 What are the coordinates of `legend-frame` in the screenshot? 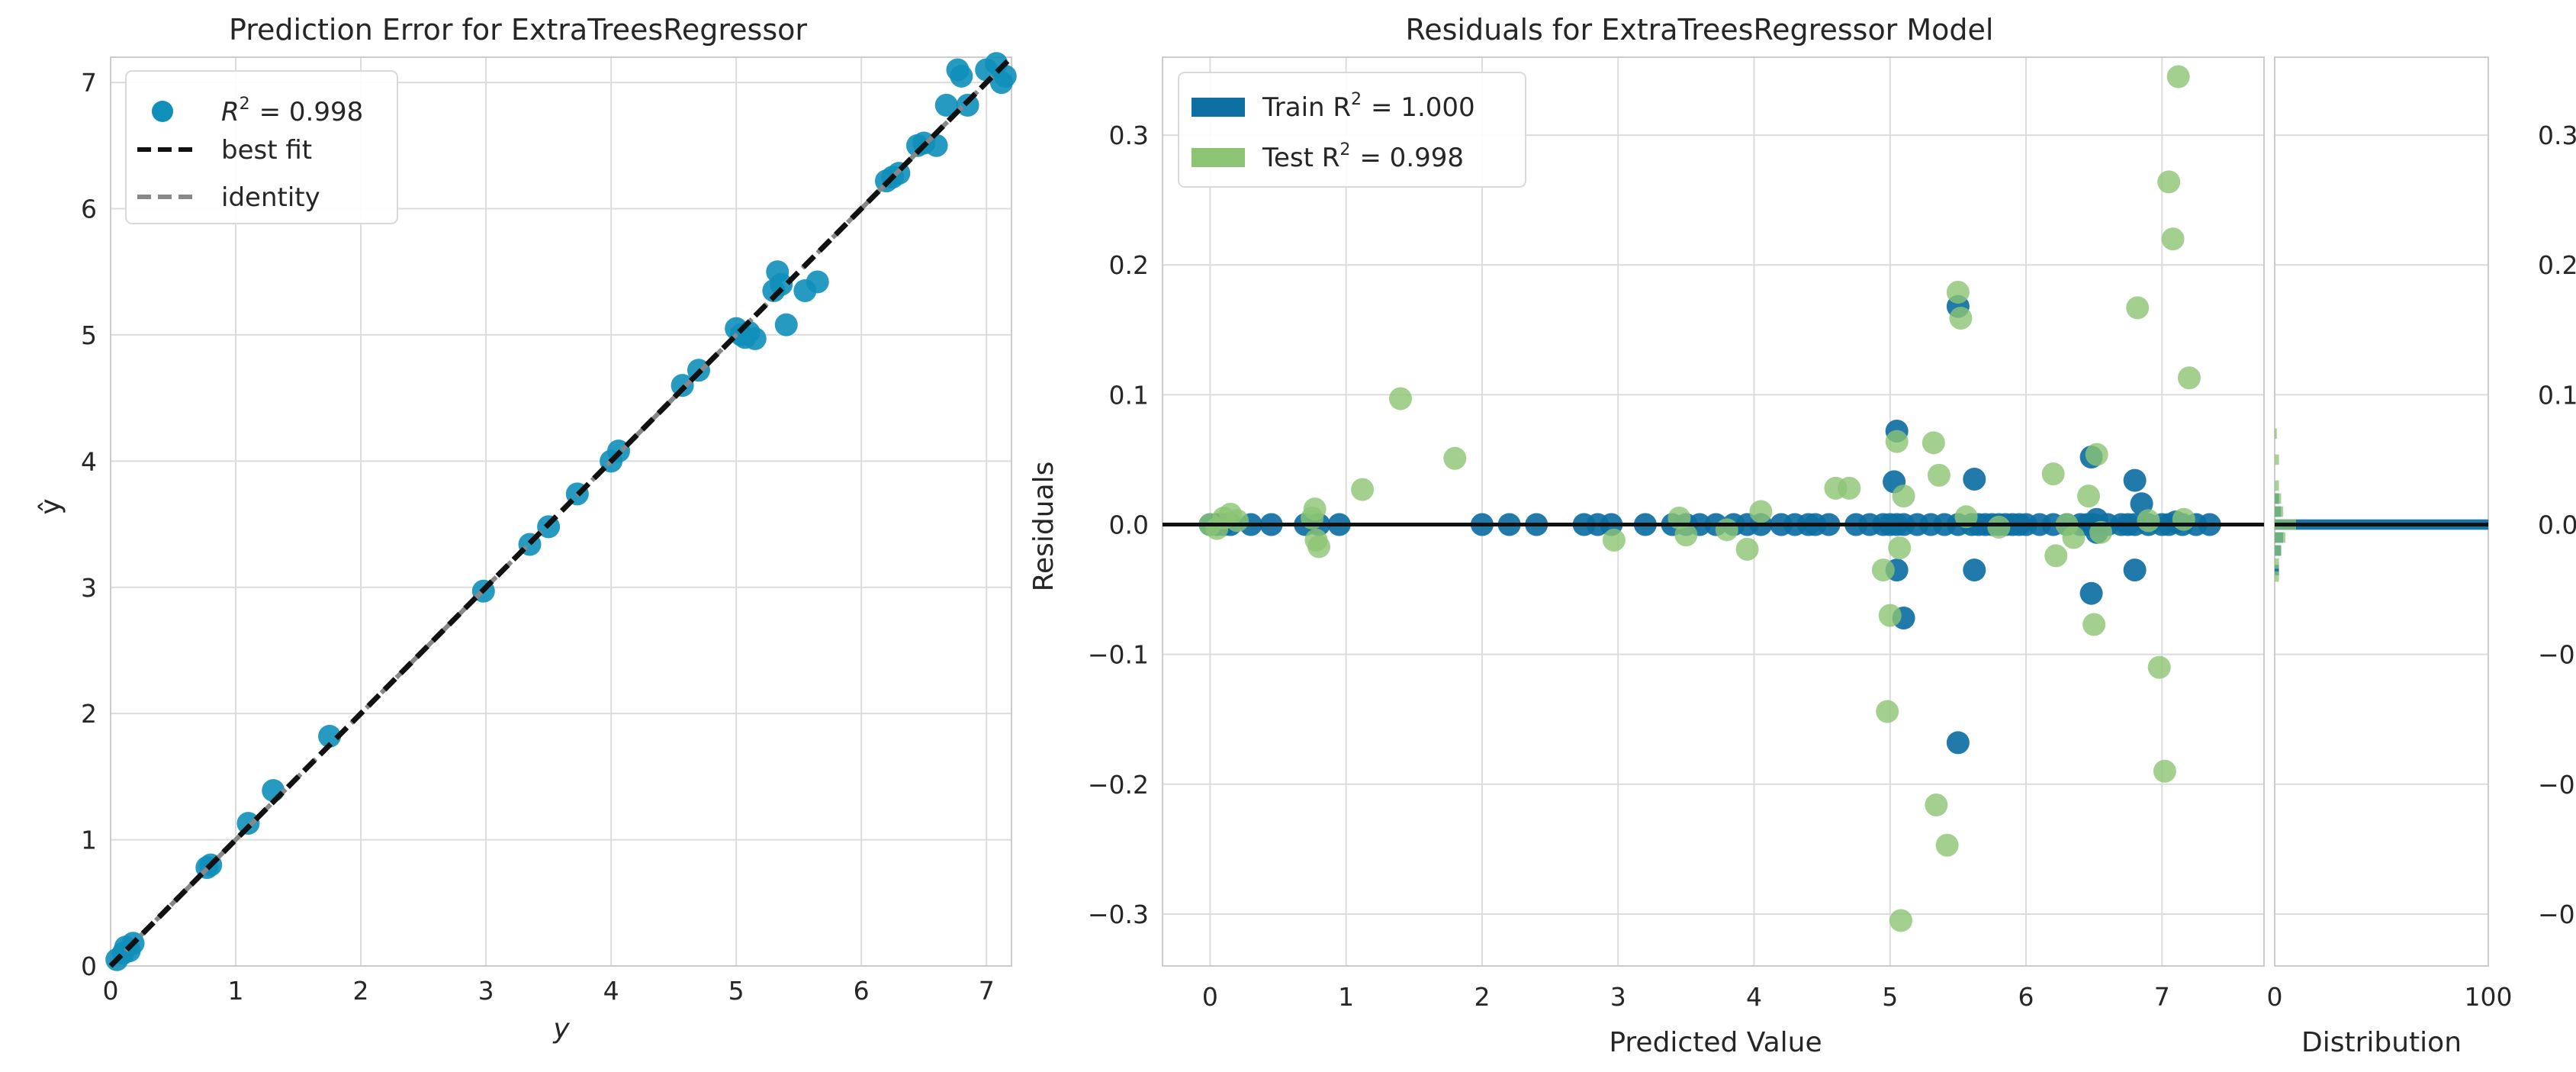 It's located at (262, 147).